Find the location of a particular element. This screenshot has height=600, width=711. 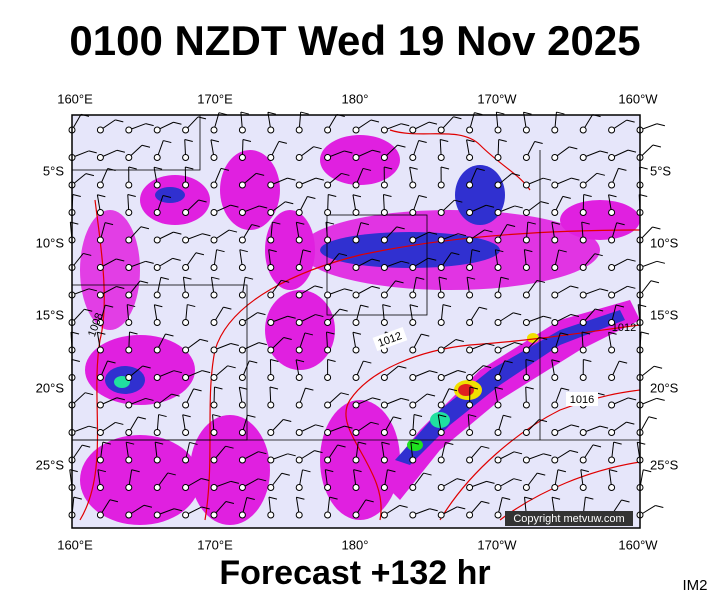

forecast-label: Forecast +132 hr is located at coordinates (354, 573).